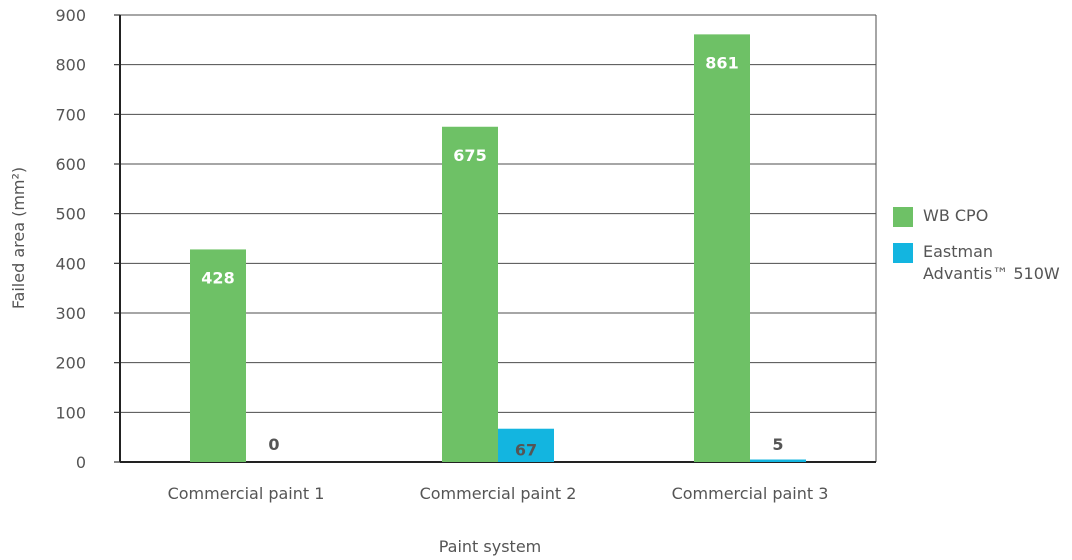 Image resolution: width=1072 pixels, height=560 pixels. I want to click on data-label: 675, so click(469, 155).